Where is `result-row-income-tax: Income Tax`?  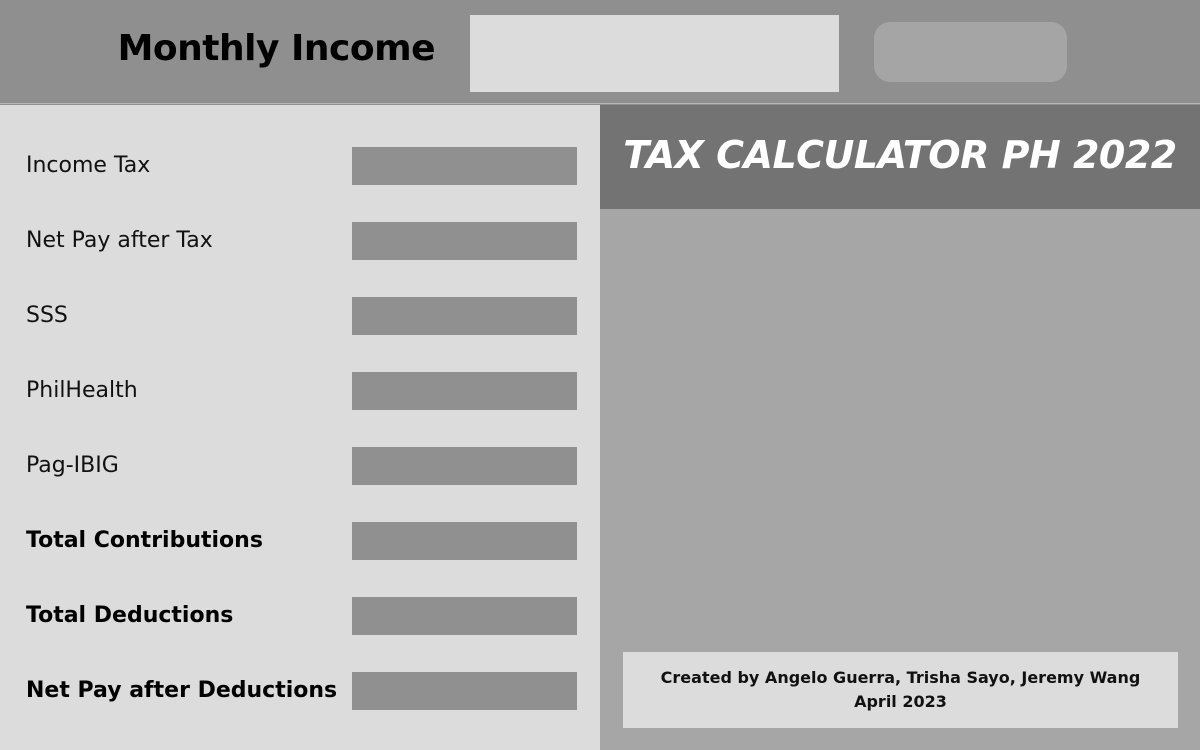 result-row-income-tax: Income Tax is located at coordinates (300, 166).